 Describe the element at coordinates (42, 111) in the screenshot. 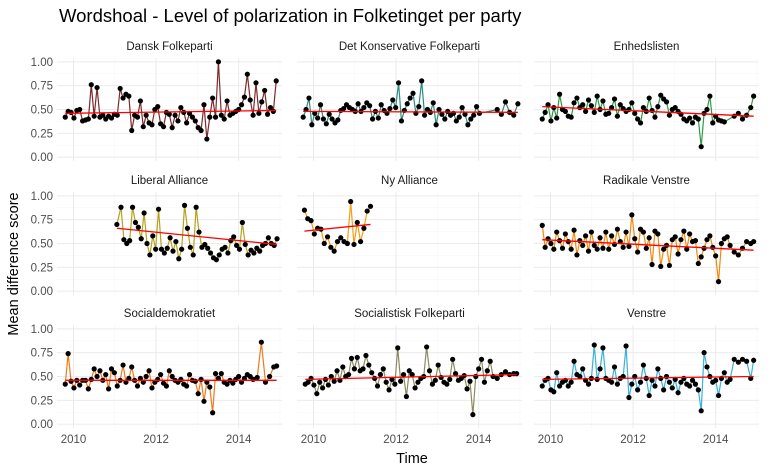

I see `y-tick-label: 0.50` at that location.